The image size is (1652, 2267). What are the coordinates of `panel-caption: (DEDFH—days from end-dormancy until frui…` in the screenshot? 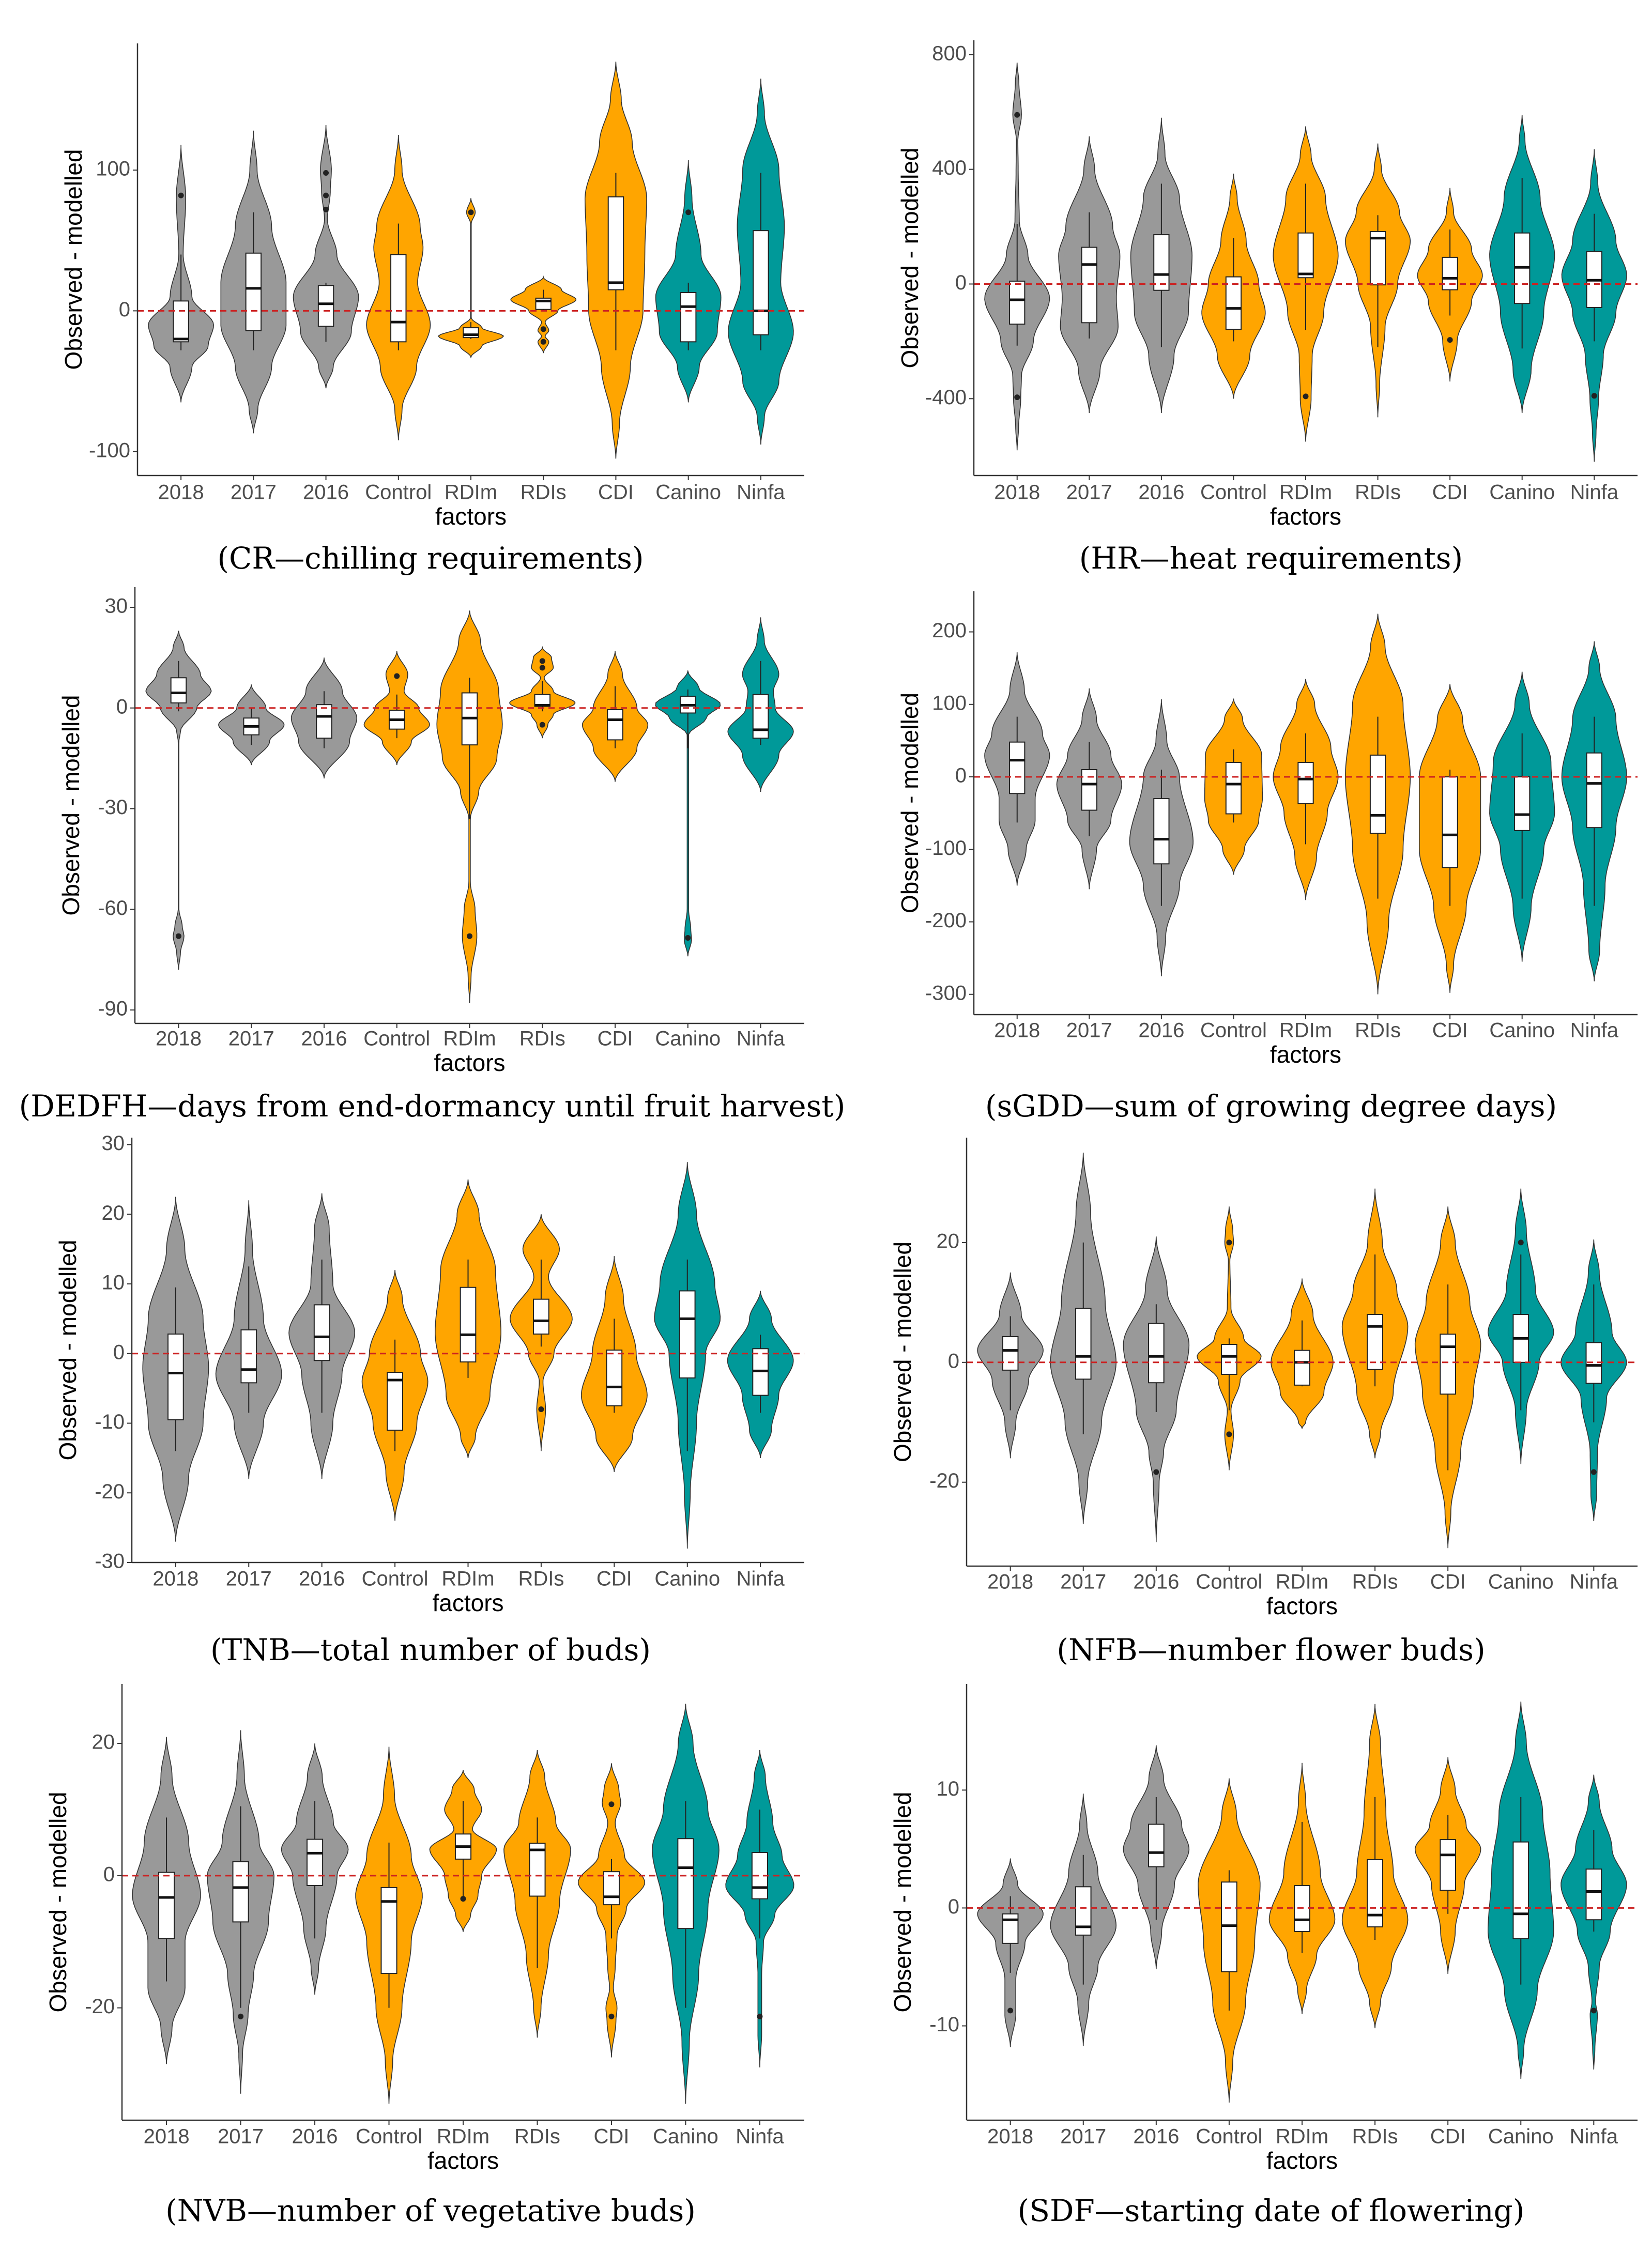 It's located at (432, 1106).